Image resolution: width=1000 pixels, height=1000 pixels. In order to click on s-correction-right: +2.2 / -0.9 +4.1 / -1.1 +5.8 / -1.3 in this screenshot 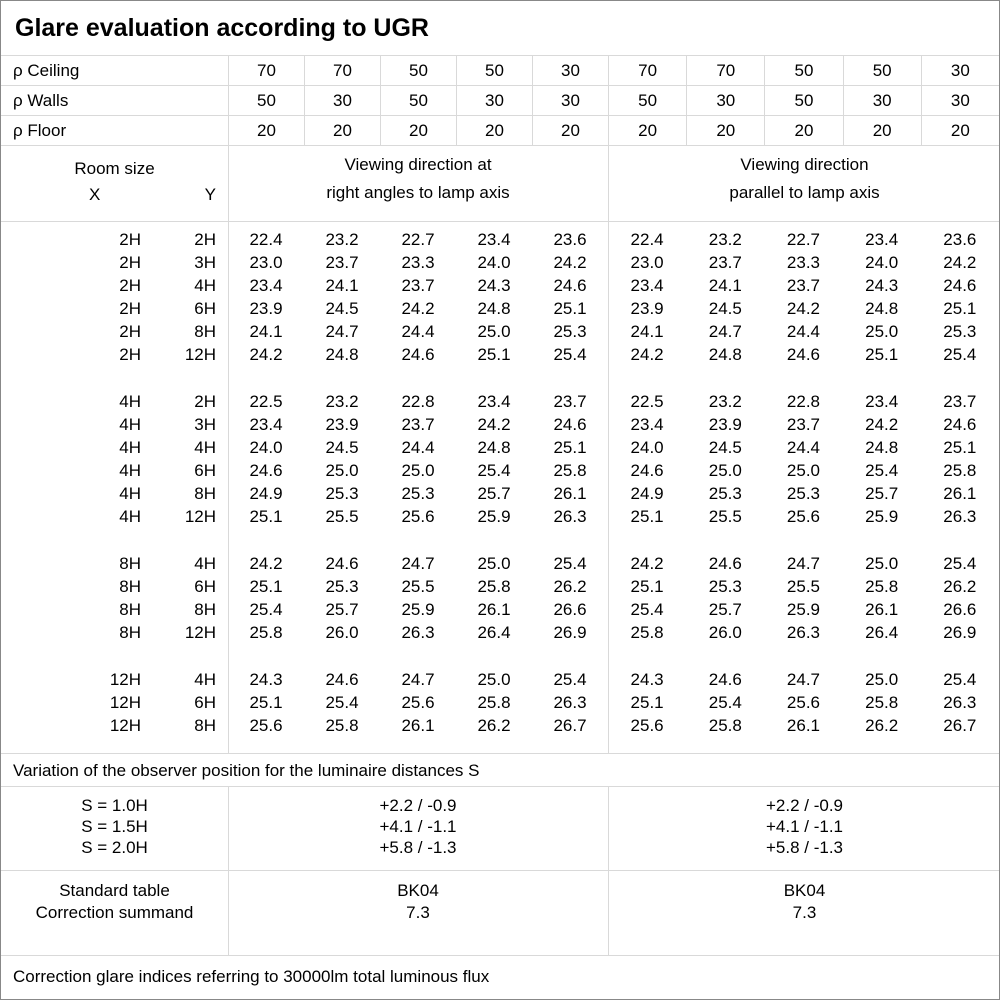, I will do `click(803, 832)`.